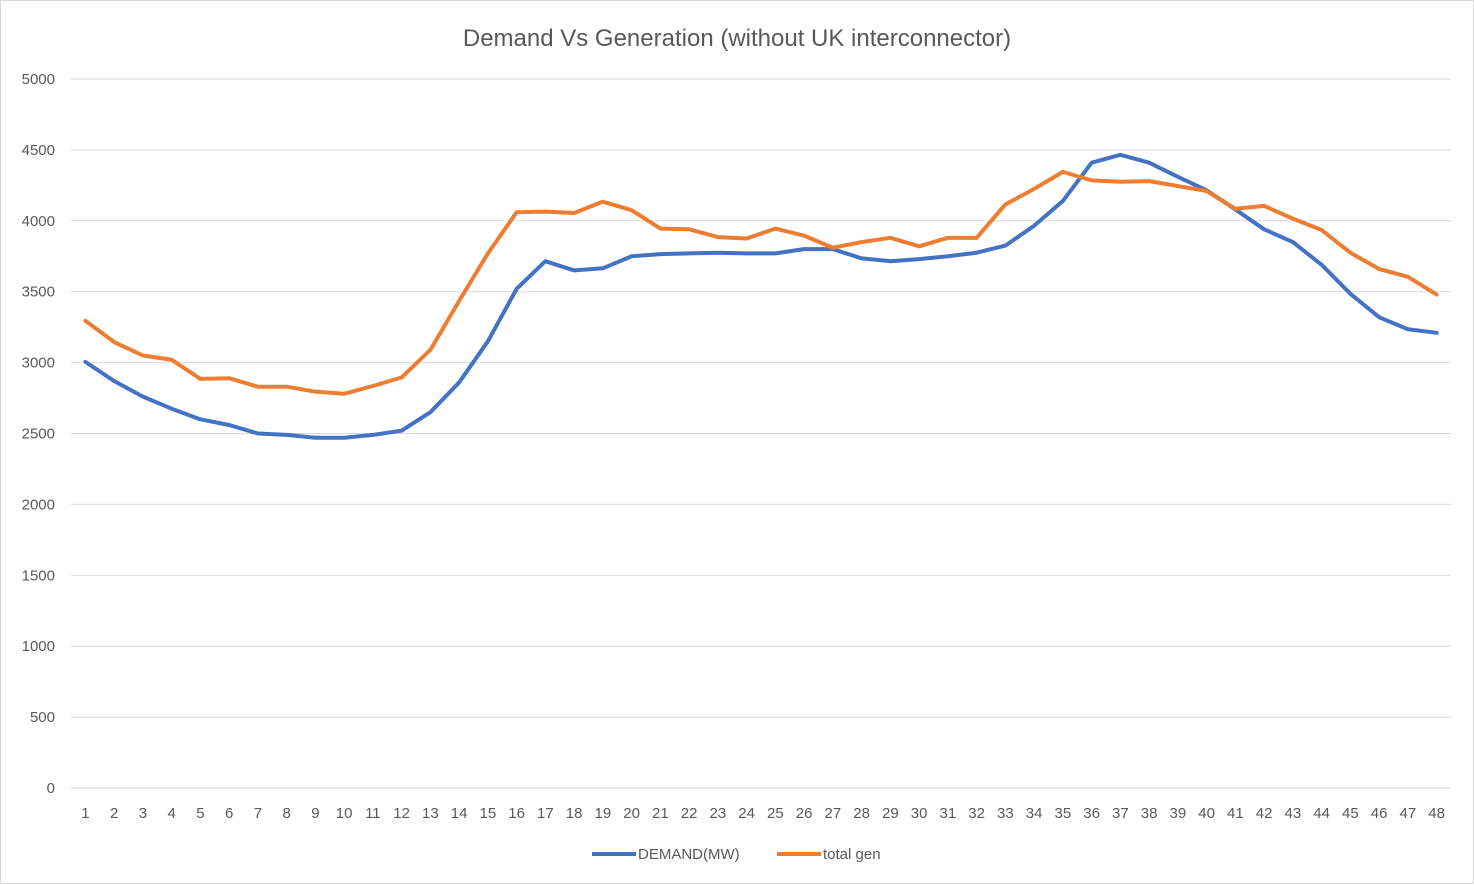 The height and width of the screenshot is (885, 1474). Describe the element at coordinates (804, 813) in the screenshot. I see `x-tick-label: 26` at that location.